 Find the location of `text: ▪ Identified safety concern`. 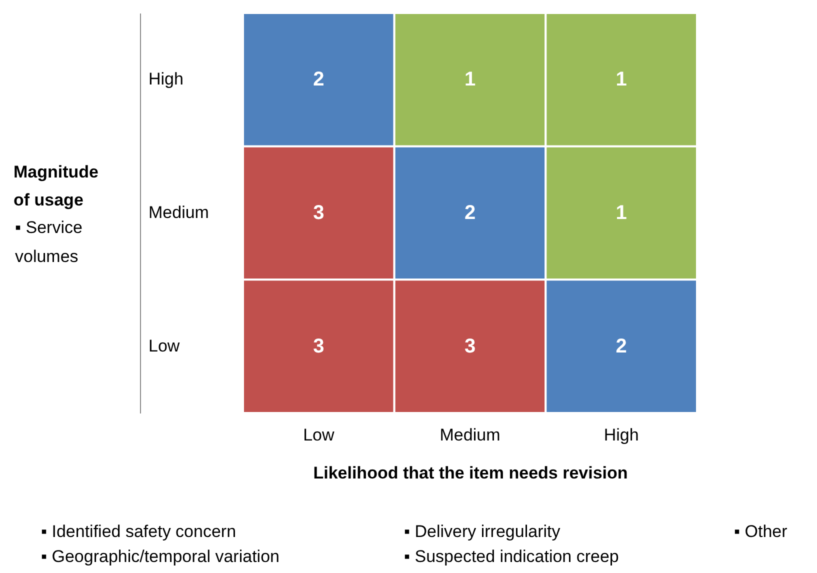

text: ▪ Identified safety concern is located at coordinates (138, 531).